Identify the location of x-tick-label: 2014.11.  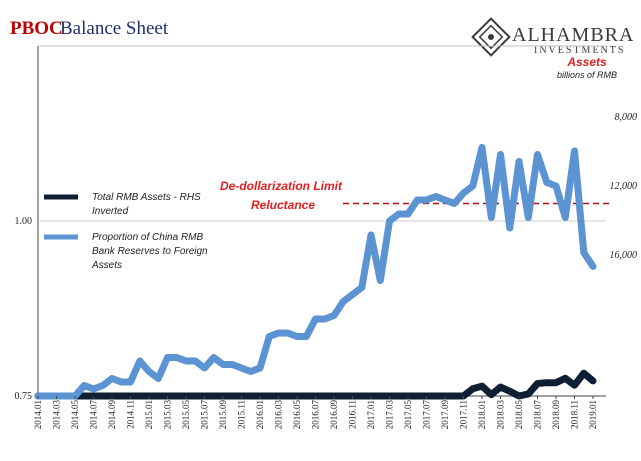
(131, 414).